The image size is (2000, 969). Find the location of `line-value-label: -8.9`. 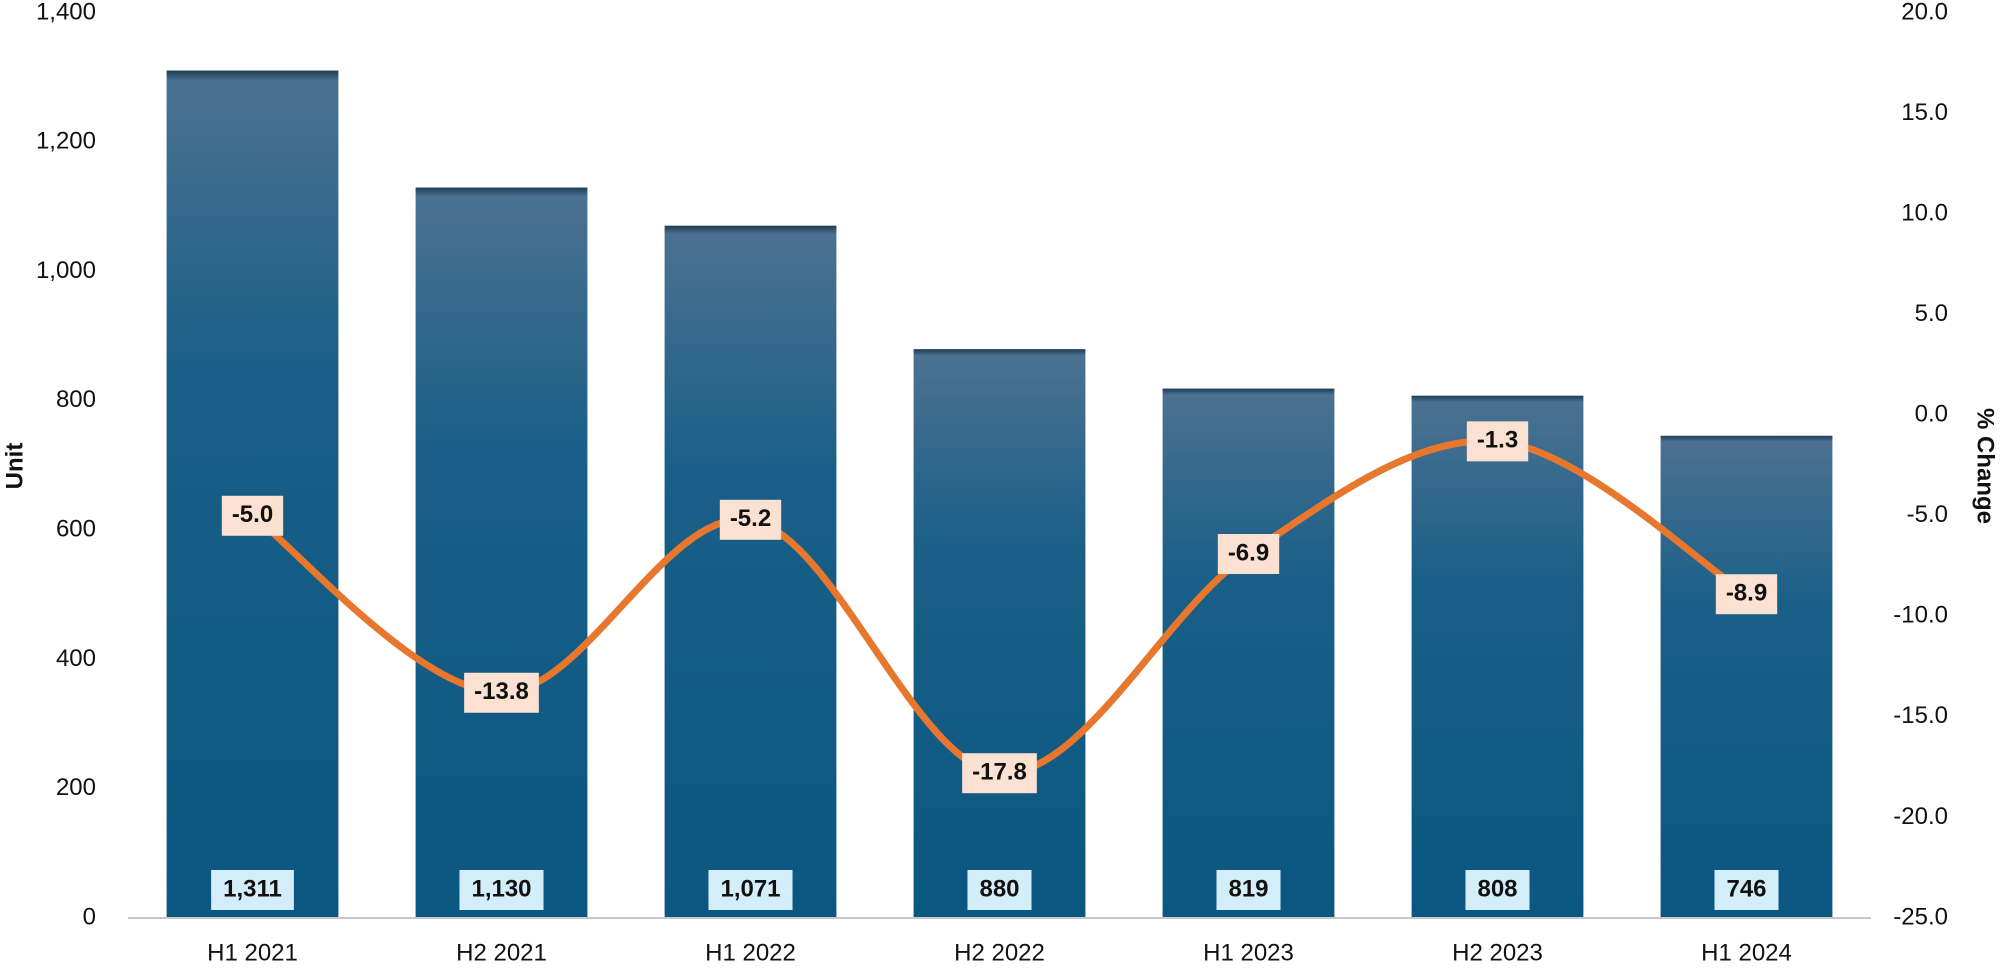

line-value-label: -8.9 is located at coordinates (1746, 593).